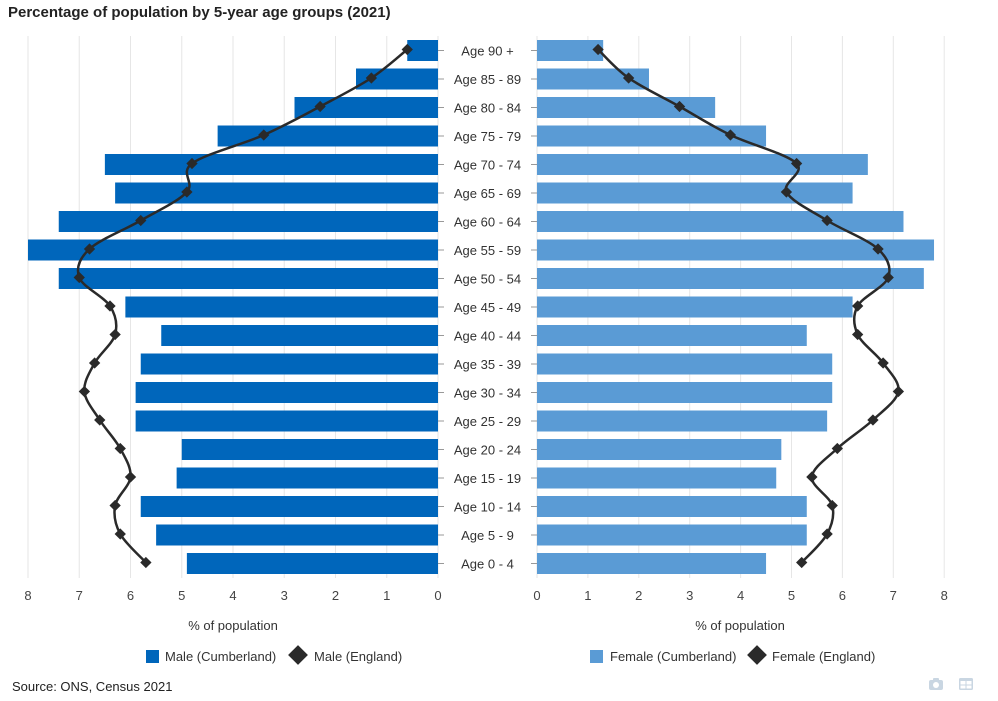  I want to click on age-group-label: Age 20 - 24, so click(487, 450).